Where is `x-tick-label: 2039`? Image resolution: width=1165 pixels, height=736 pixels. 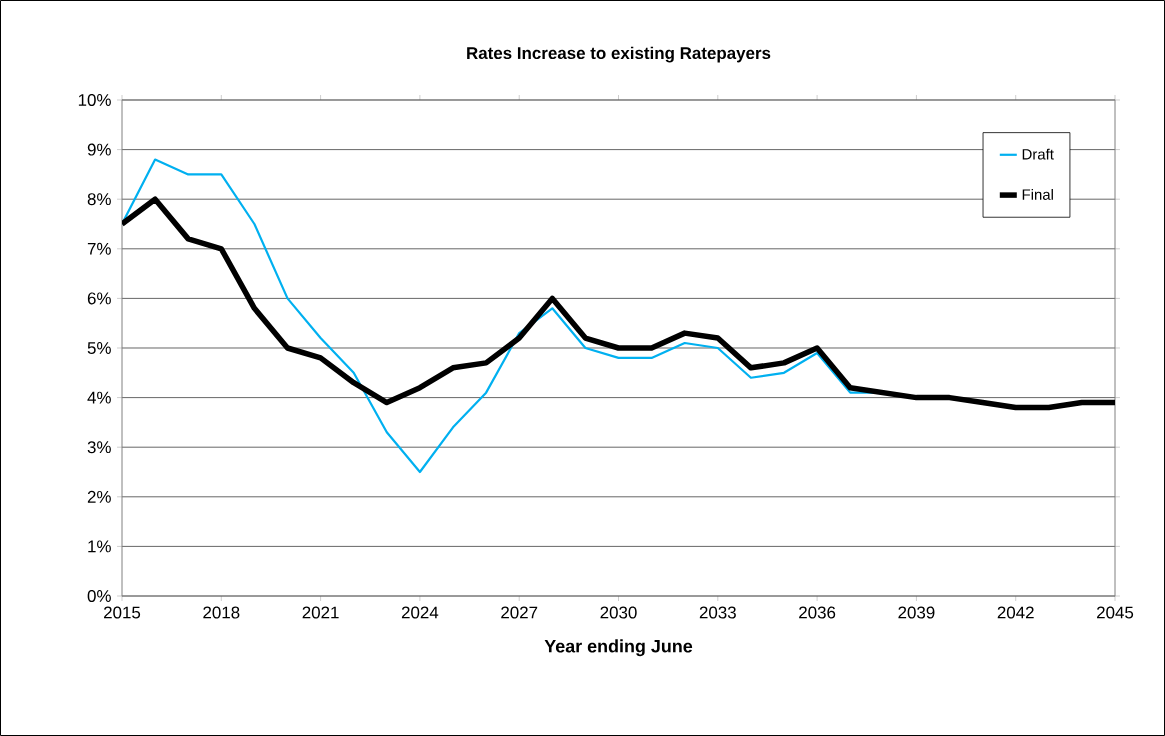
x-tick-label: 2039 is located at coordinates (916, 612).